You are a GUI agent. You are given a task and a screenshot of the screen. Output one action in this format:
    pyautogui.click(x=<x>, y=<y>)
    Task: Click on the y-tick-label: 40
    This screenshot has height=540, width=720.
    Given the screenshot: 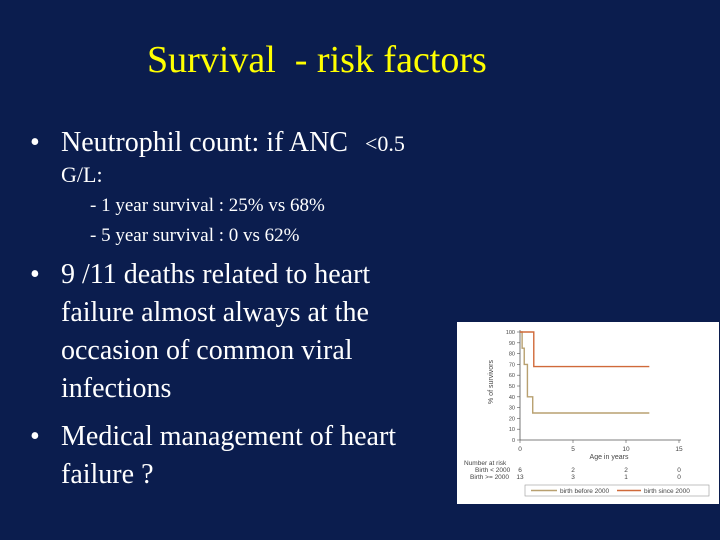 What is the action you would take?
    pyautogui.click(x=512, y=398)
    